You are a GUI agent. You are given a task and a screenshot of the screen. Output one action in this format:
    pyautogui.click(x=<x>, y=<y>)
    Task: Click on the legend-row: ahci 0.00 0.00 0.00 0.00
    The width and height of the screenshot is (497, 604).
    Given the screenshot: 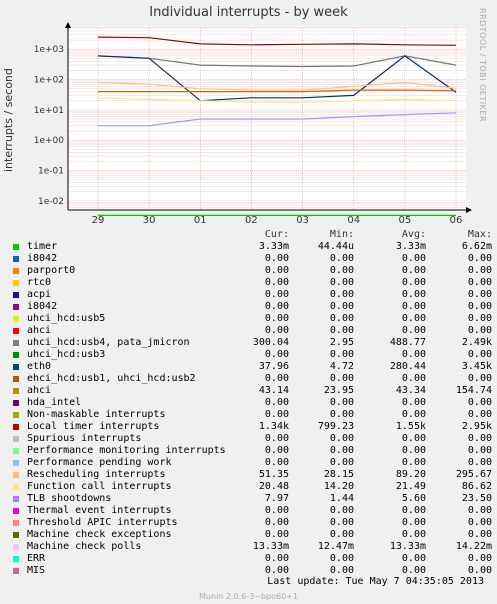 What is the action you would take?
    pyautogui.click(x=252, y=331)
    